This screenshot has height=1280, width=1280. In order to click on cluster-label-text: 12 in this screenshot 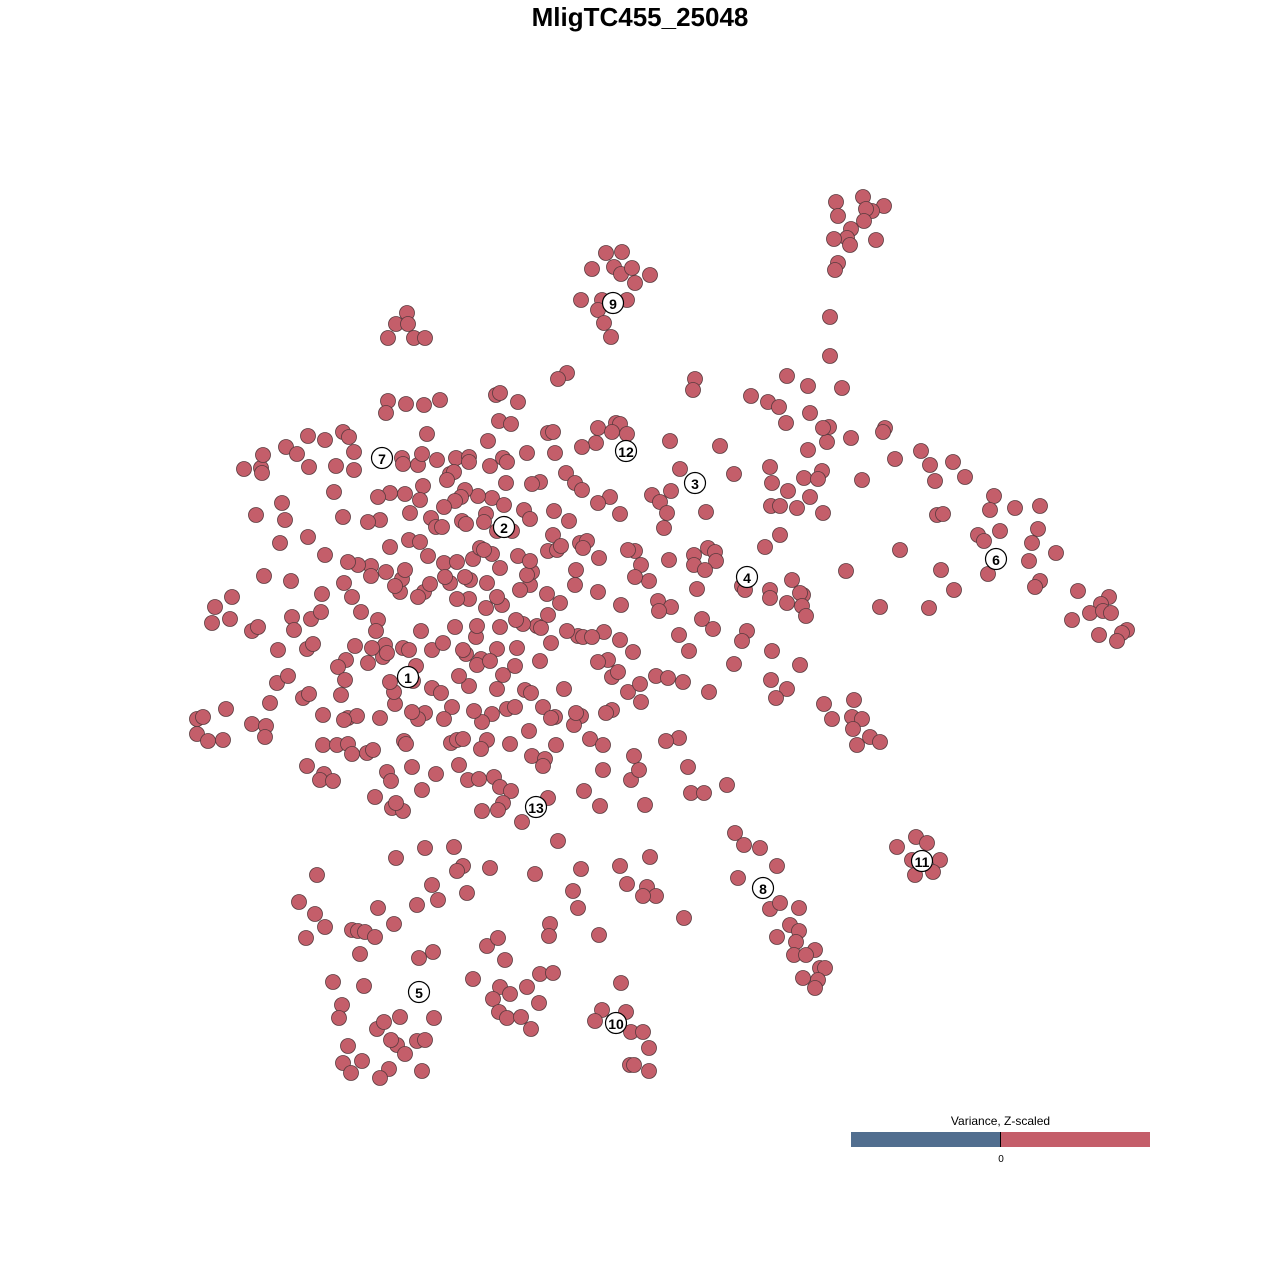, I will do `click(626, 452)`.